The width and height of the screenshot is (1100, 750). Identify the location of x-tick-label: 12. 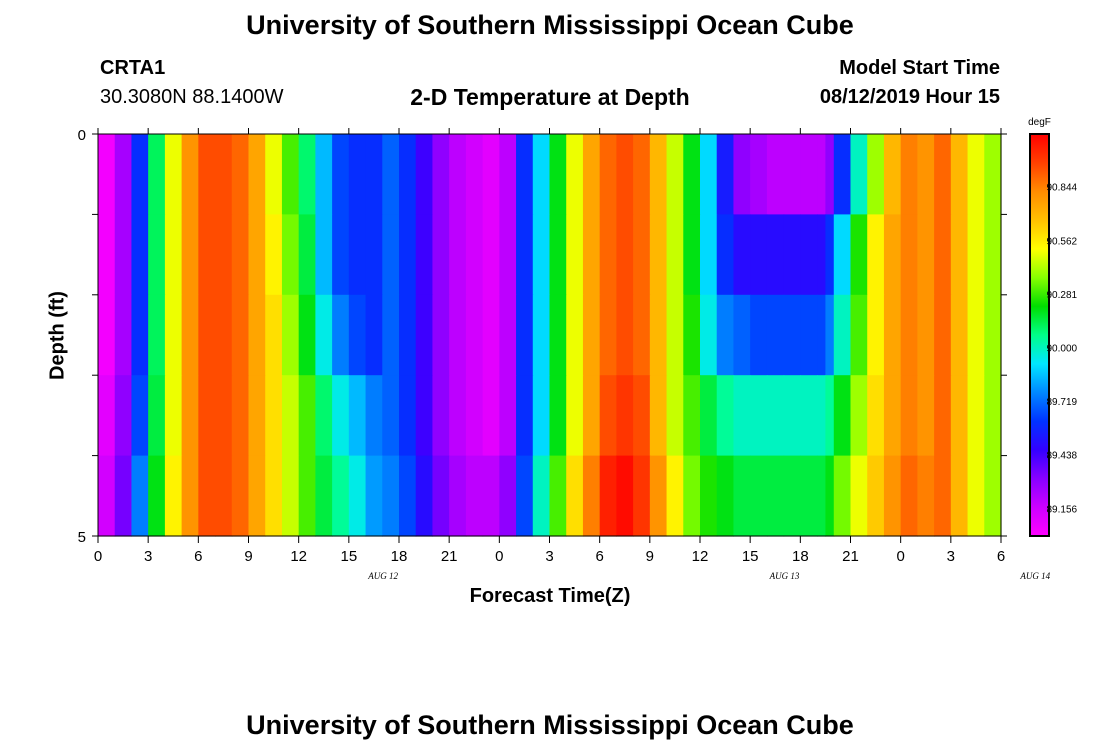
(298, 556).